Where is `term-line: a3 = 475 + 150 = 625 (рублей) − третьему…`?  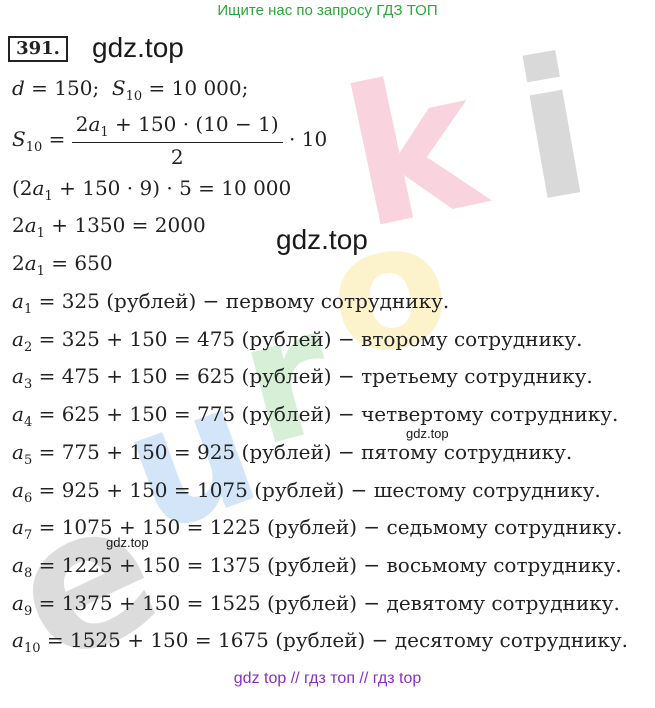 term-line: a3 = 475 + 150 = 625 (рублей) − третьему… is located at coordinates (302, 378).